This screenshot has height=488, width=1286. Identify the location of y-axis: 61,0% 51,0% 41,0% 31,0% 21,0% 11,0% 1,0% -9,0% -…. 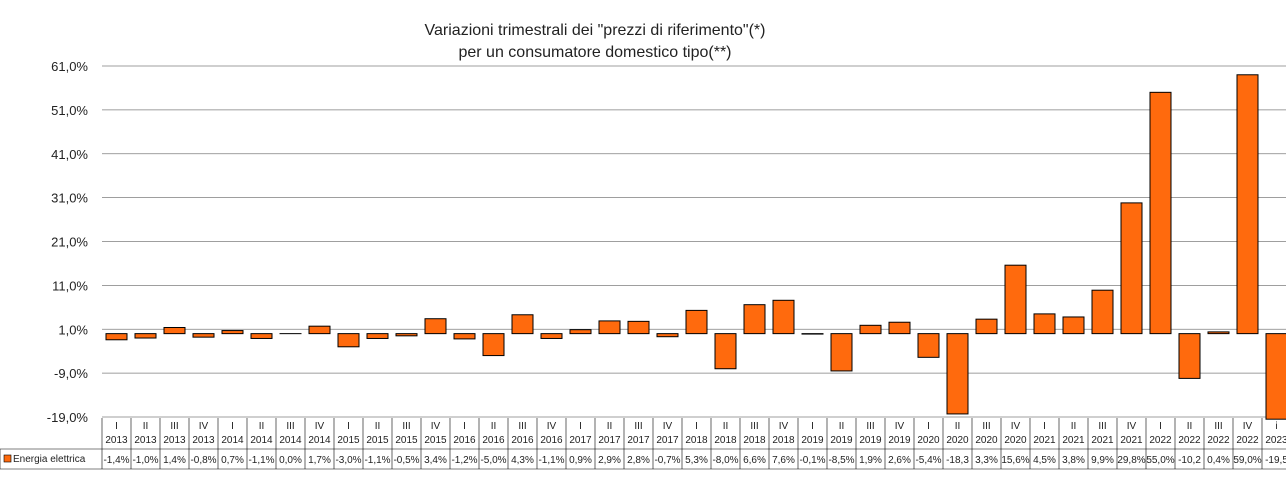
(68, 242).